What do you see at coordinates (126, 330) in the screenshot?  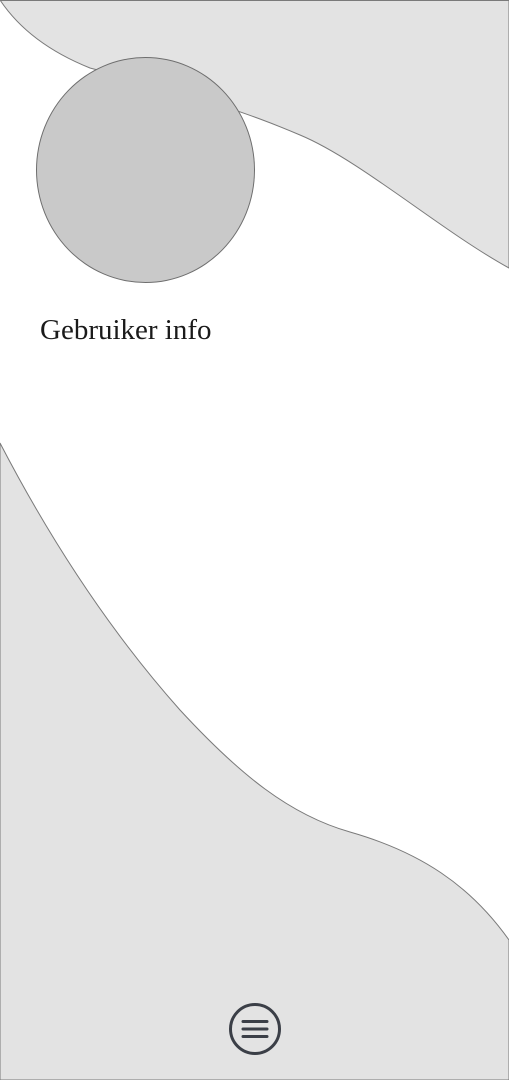 I see `user-info-title: Gebruiker info` at bounding box center [126, 330].